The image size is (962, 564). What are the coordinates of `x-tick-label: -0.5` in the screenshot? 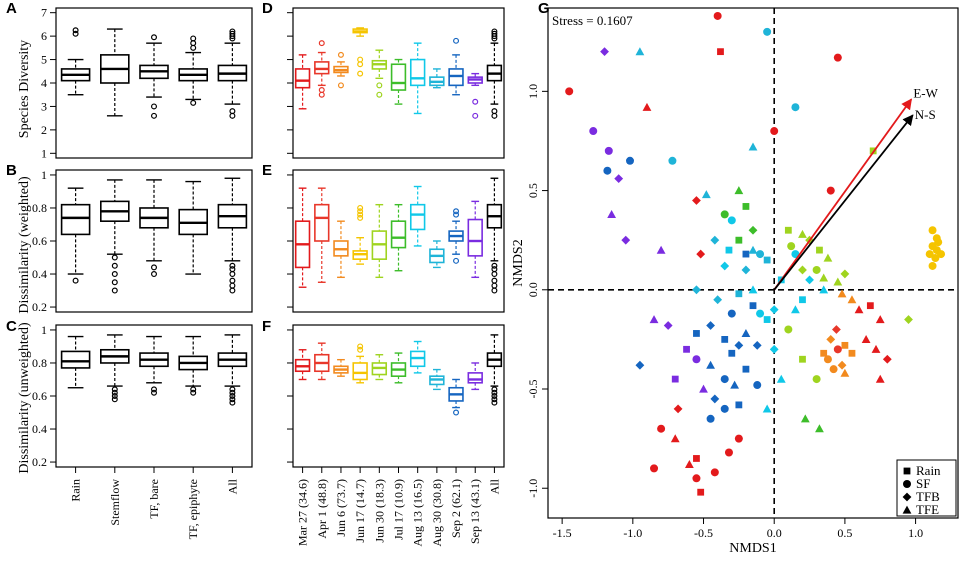 It's located at (703, 533).